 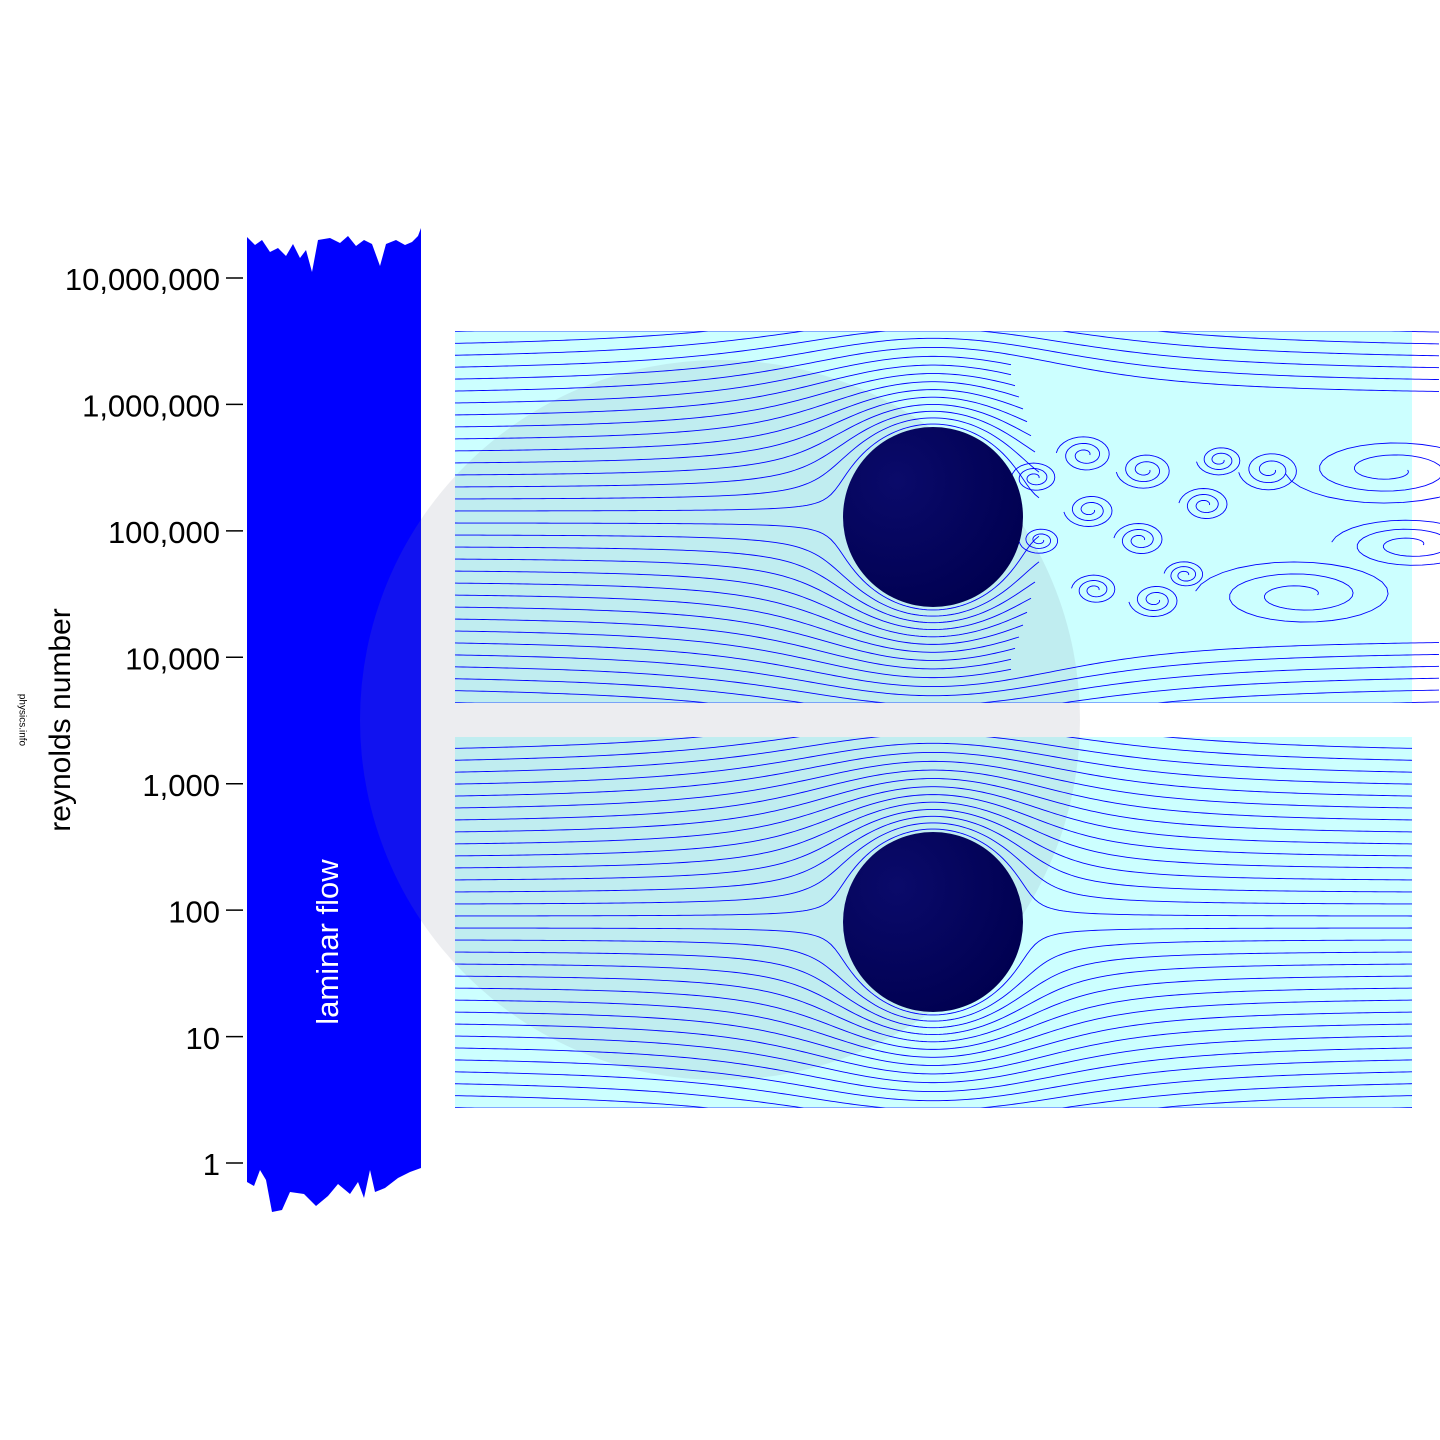 I want to click on tick-label: 1,000, so click(x=181, y=785).